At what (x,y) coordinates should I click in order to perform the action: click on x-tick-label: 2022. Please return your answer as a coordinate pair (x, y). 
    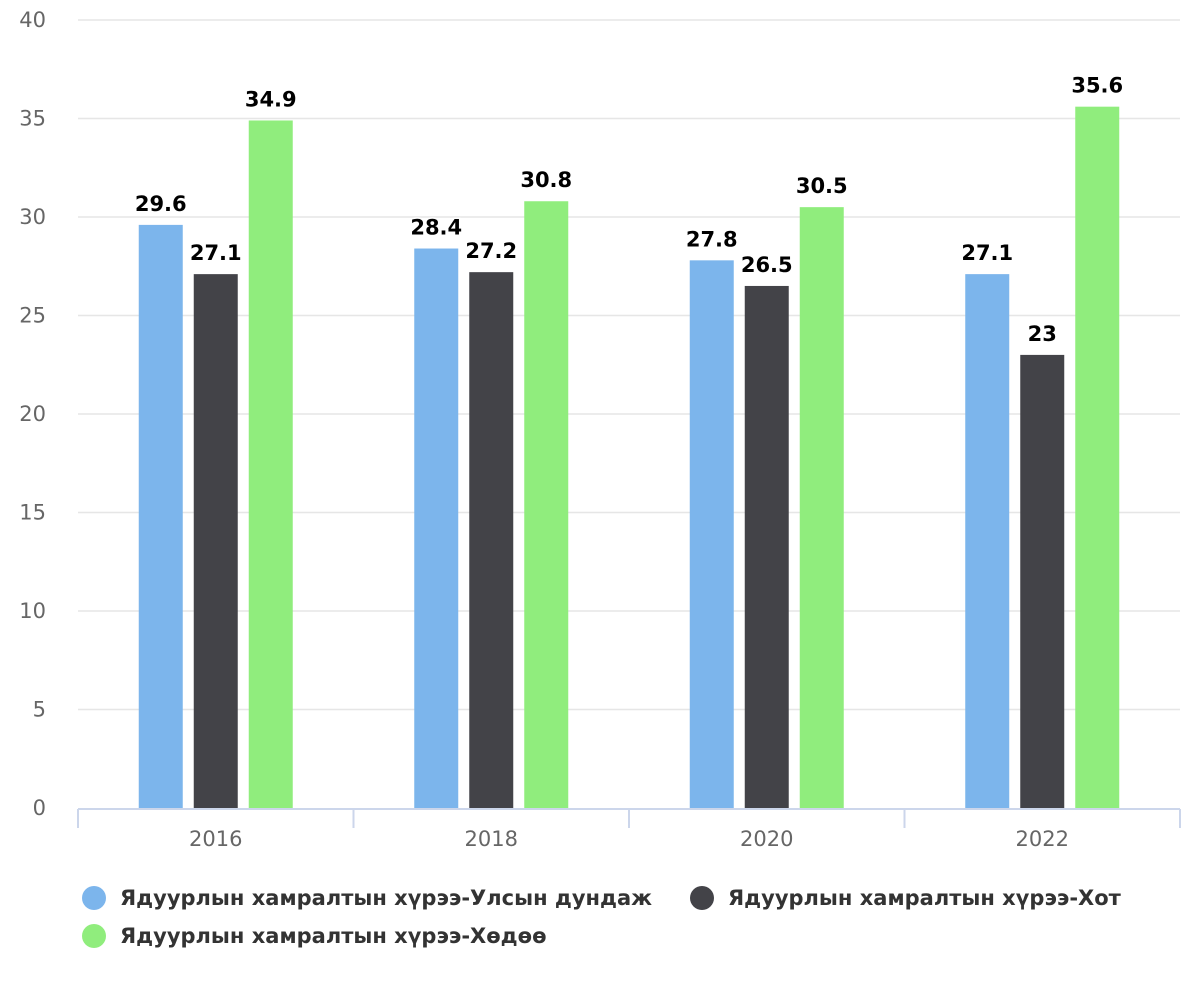
    Looking at the image, I should click on (1042, 839).